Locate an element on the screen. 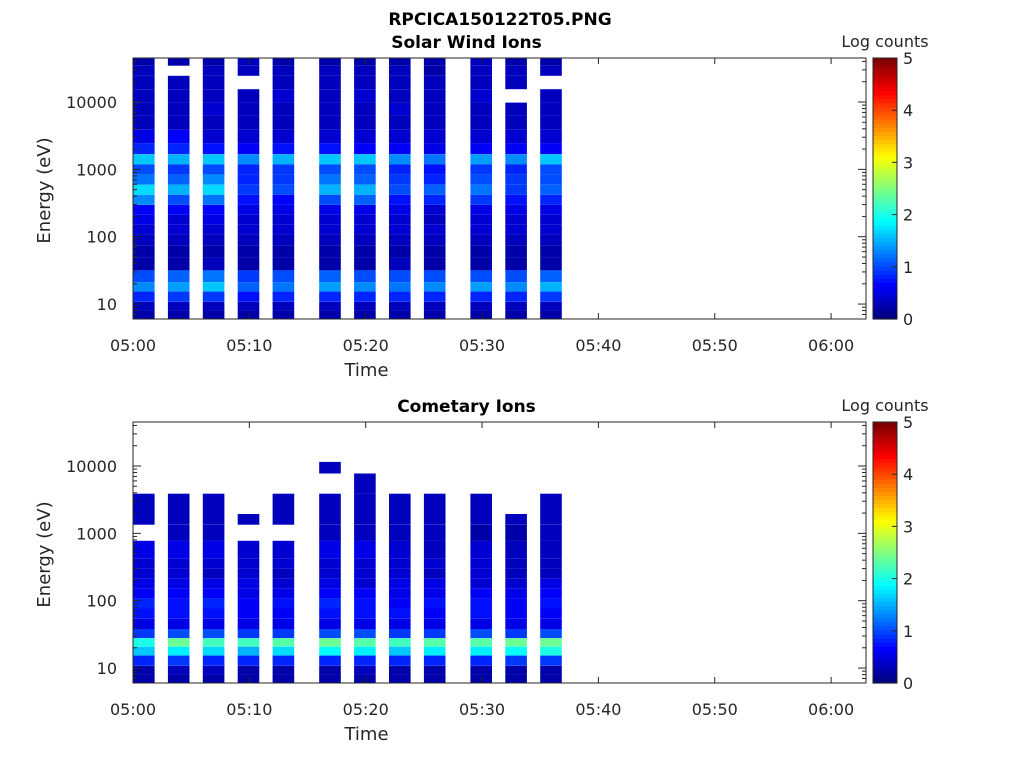 Image resolution: width=1024 pixels, height=768 pixels. x-tick-label: 05:30 is located at coordinates (482, 345).